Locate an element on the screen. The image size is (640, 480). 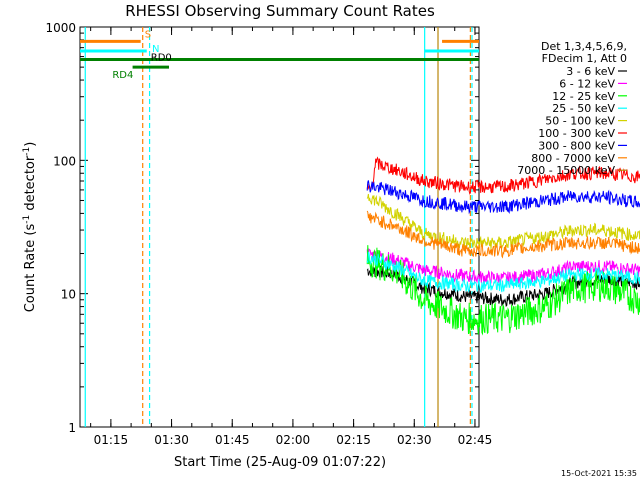
n-annotation: N is located at coordinates (155, 49).